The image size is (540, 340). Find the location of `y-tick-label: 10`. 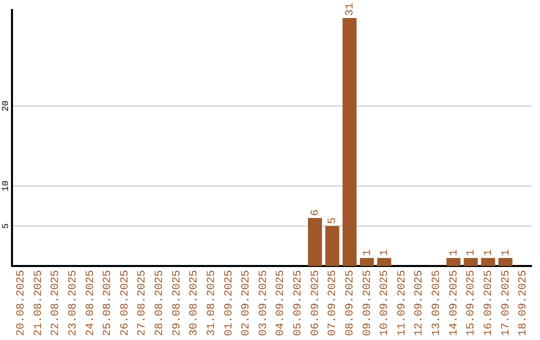

y-tick-label: 10 is located at coordinates (5, 186).